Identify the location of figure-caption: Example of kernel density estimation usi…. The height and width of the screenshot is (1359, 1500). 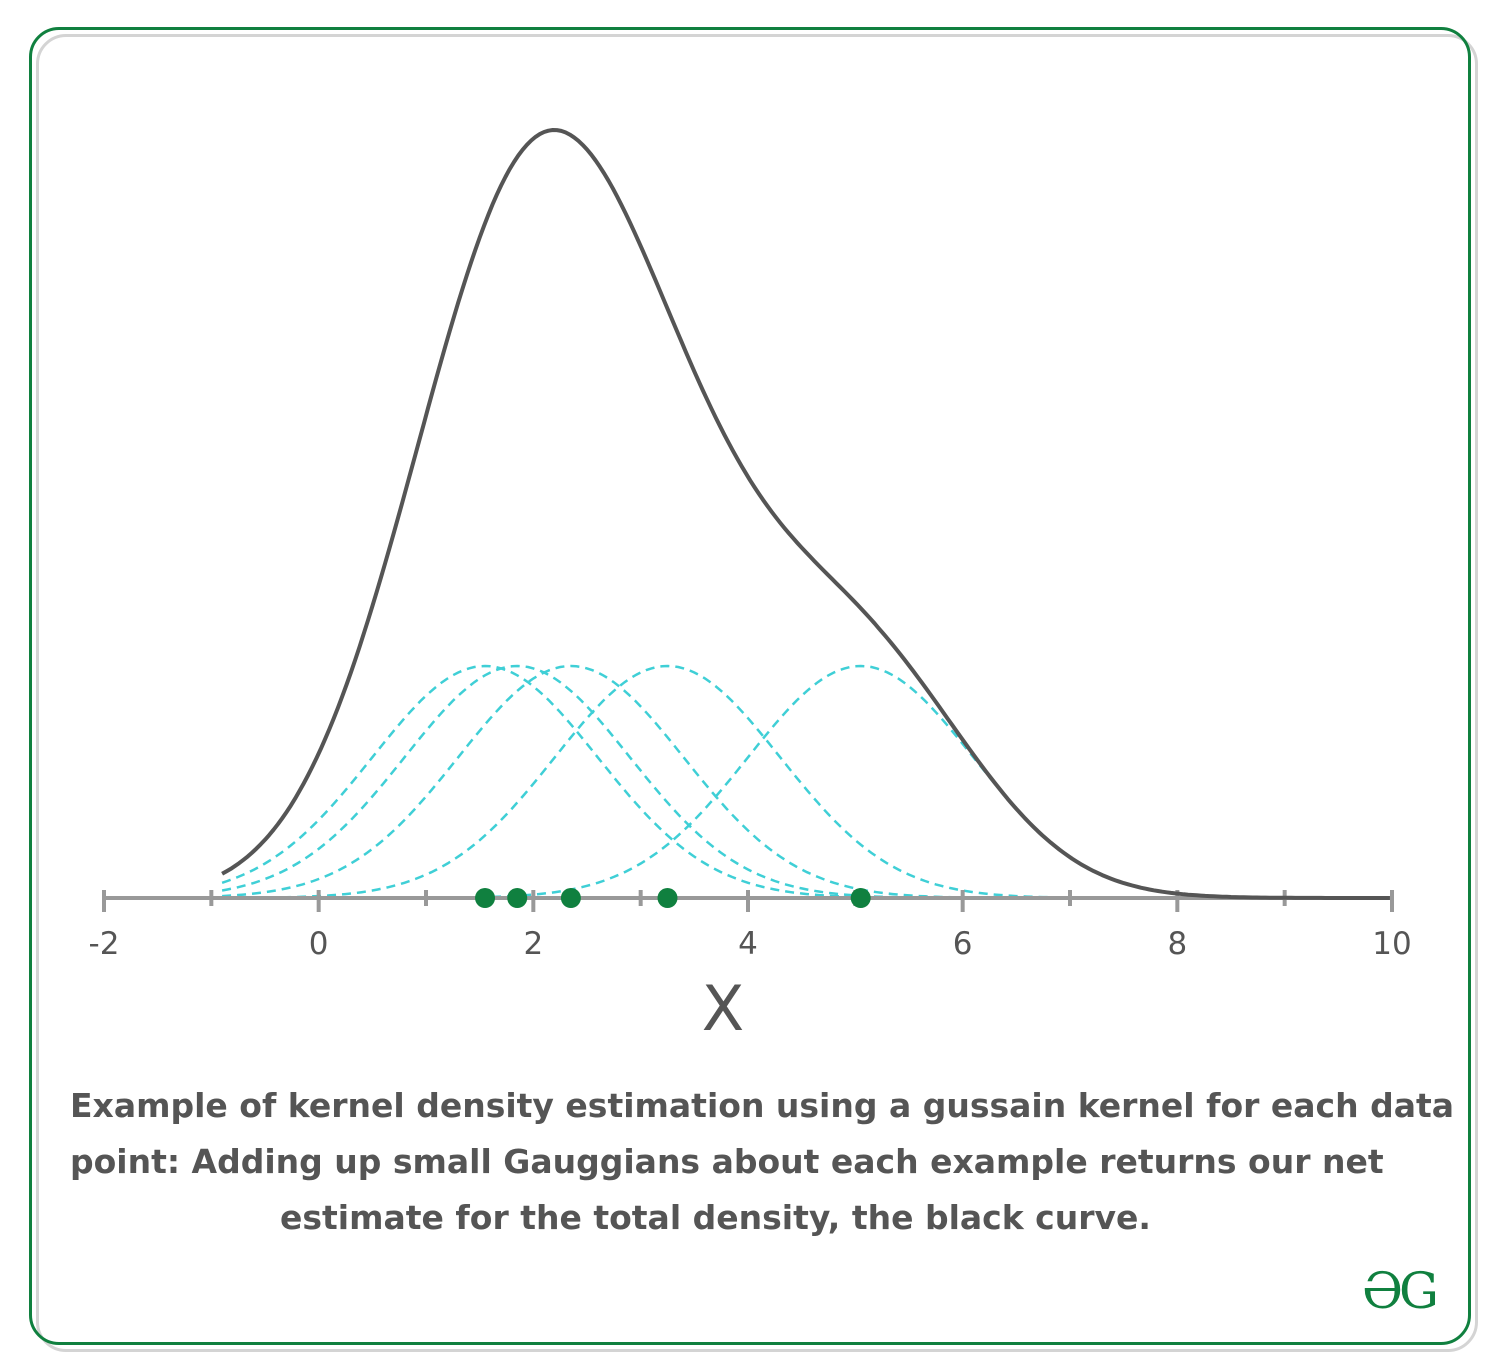
(762, 1162).